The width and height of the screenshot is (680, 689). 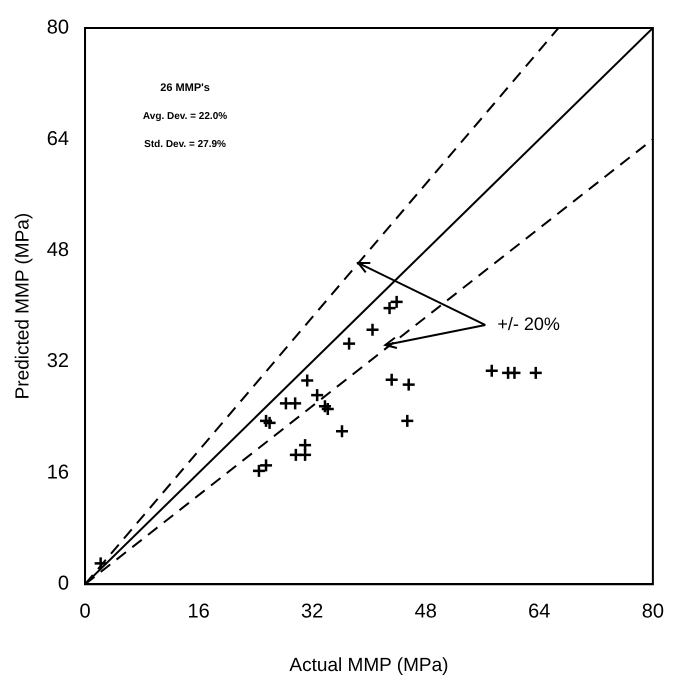 I want to click on y-tick-label: 0, so click(x=64, y=583).